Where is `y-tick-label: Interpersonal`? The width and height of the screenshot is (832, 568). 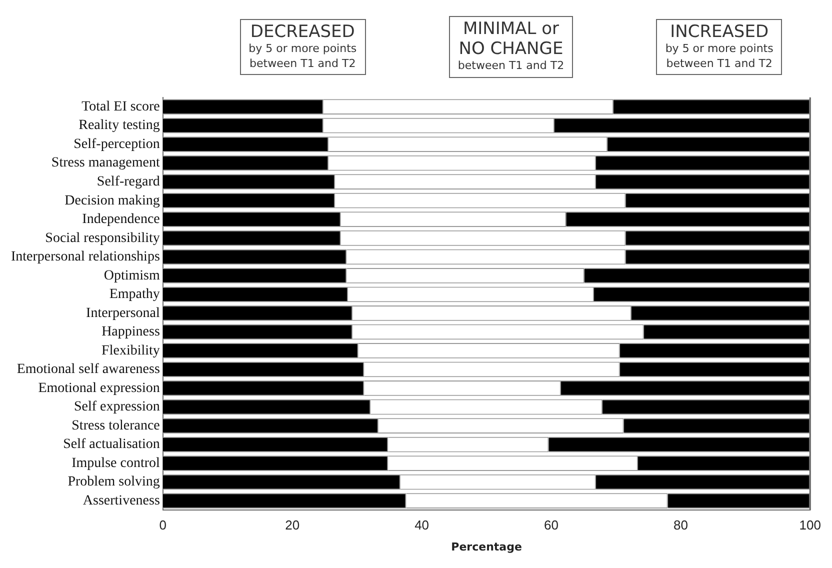
y-tick-label: Interpersonal is located at coordinates (123, 313).